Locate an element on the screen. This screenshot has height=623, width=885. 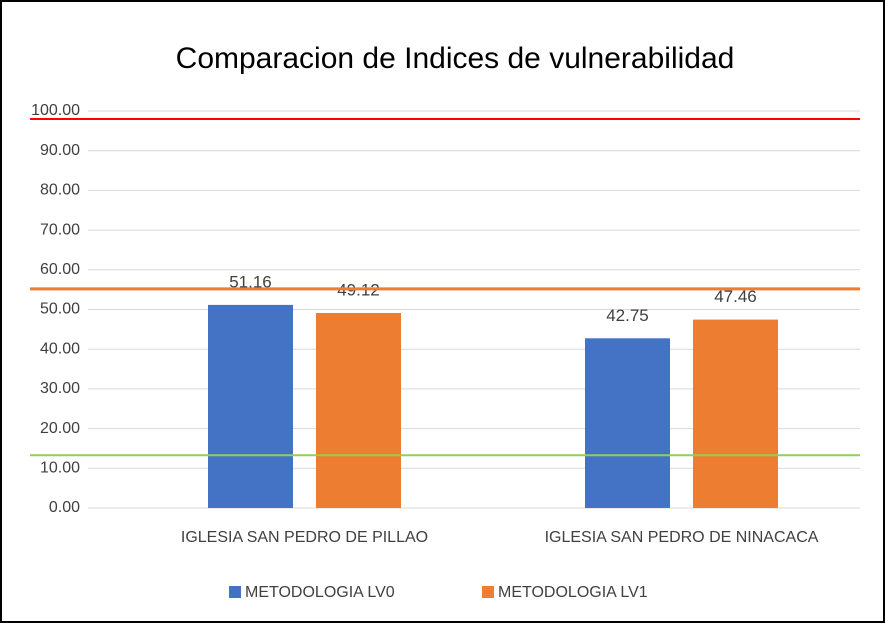
x-tick-label: IGLESIA SAN PEDRO DE NINACACA is located at coordinates (682, 537).